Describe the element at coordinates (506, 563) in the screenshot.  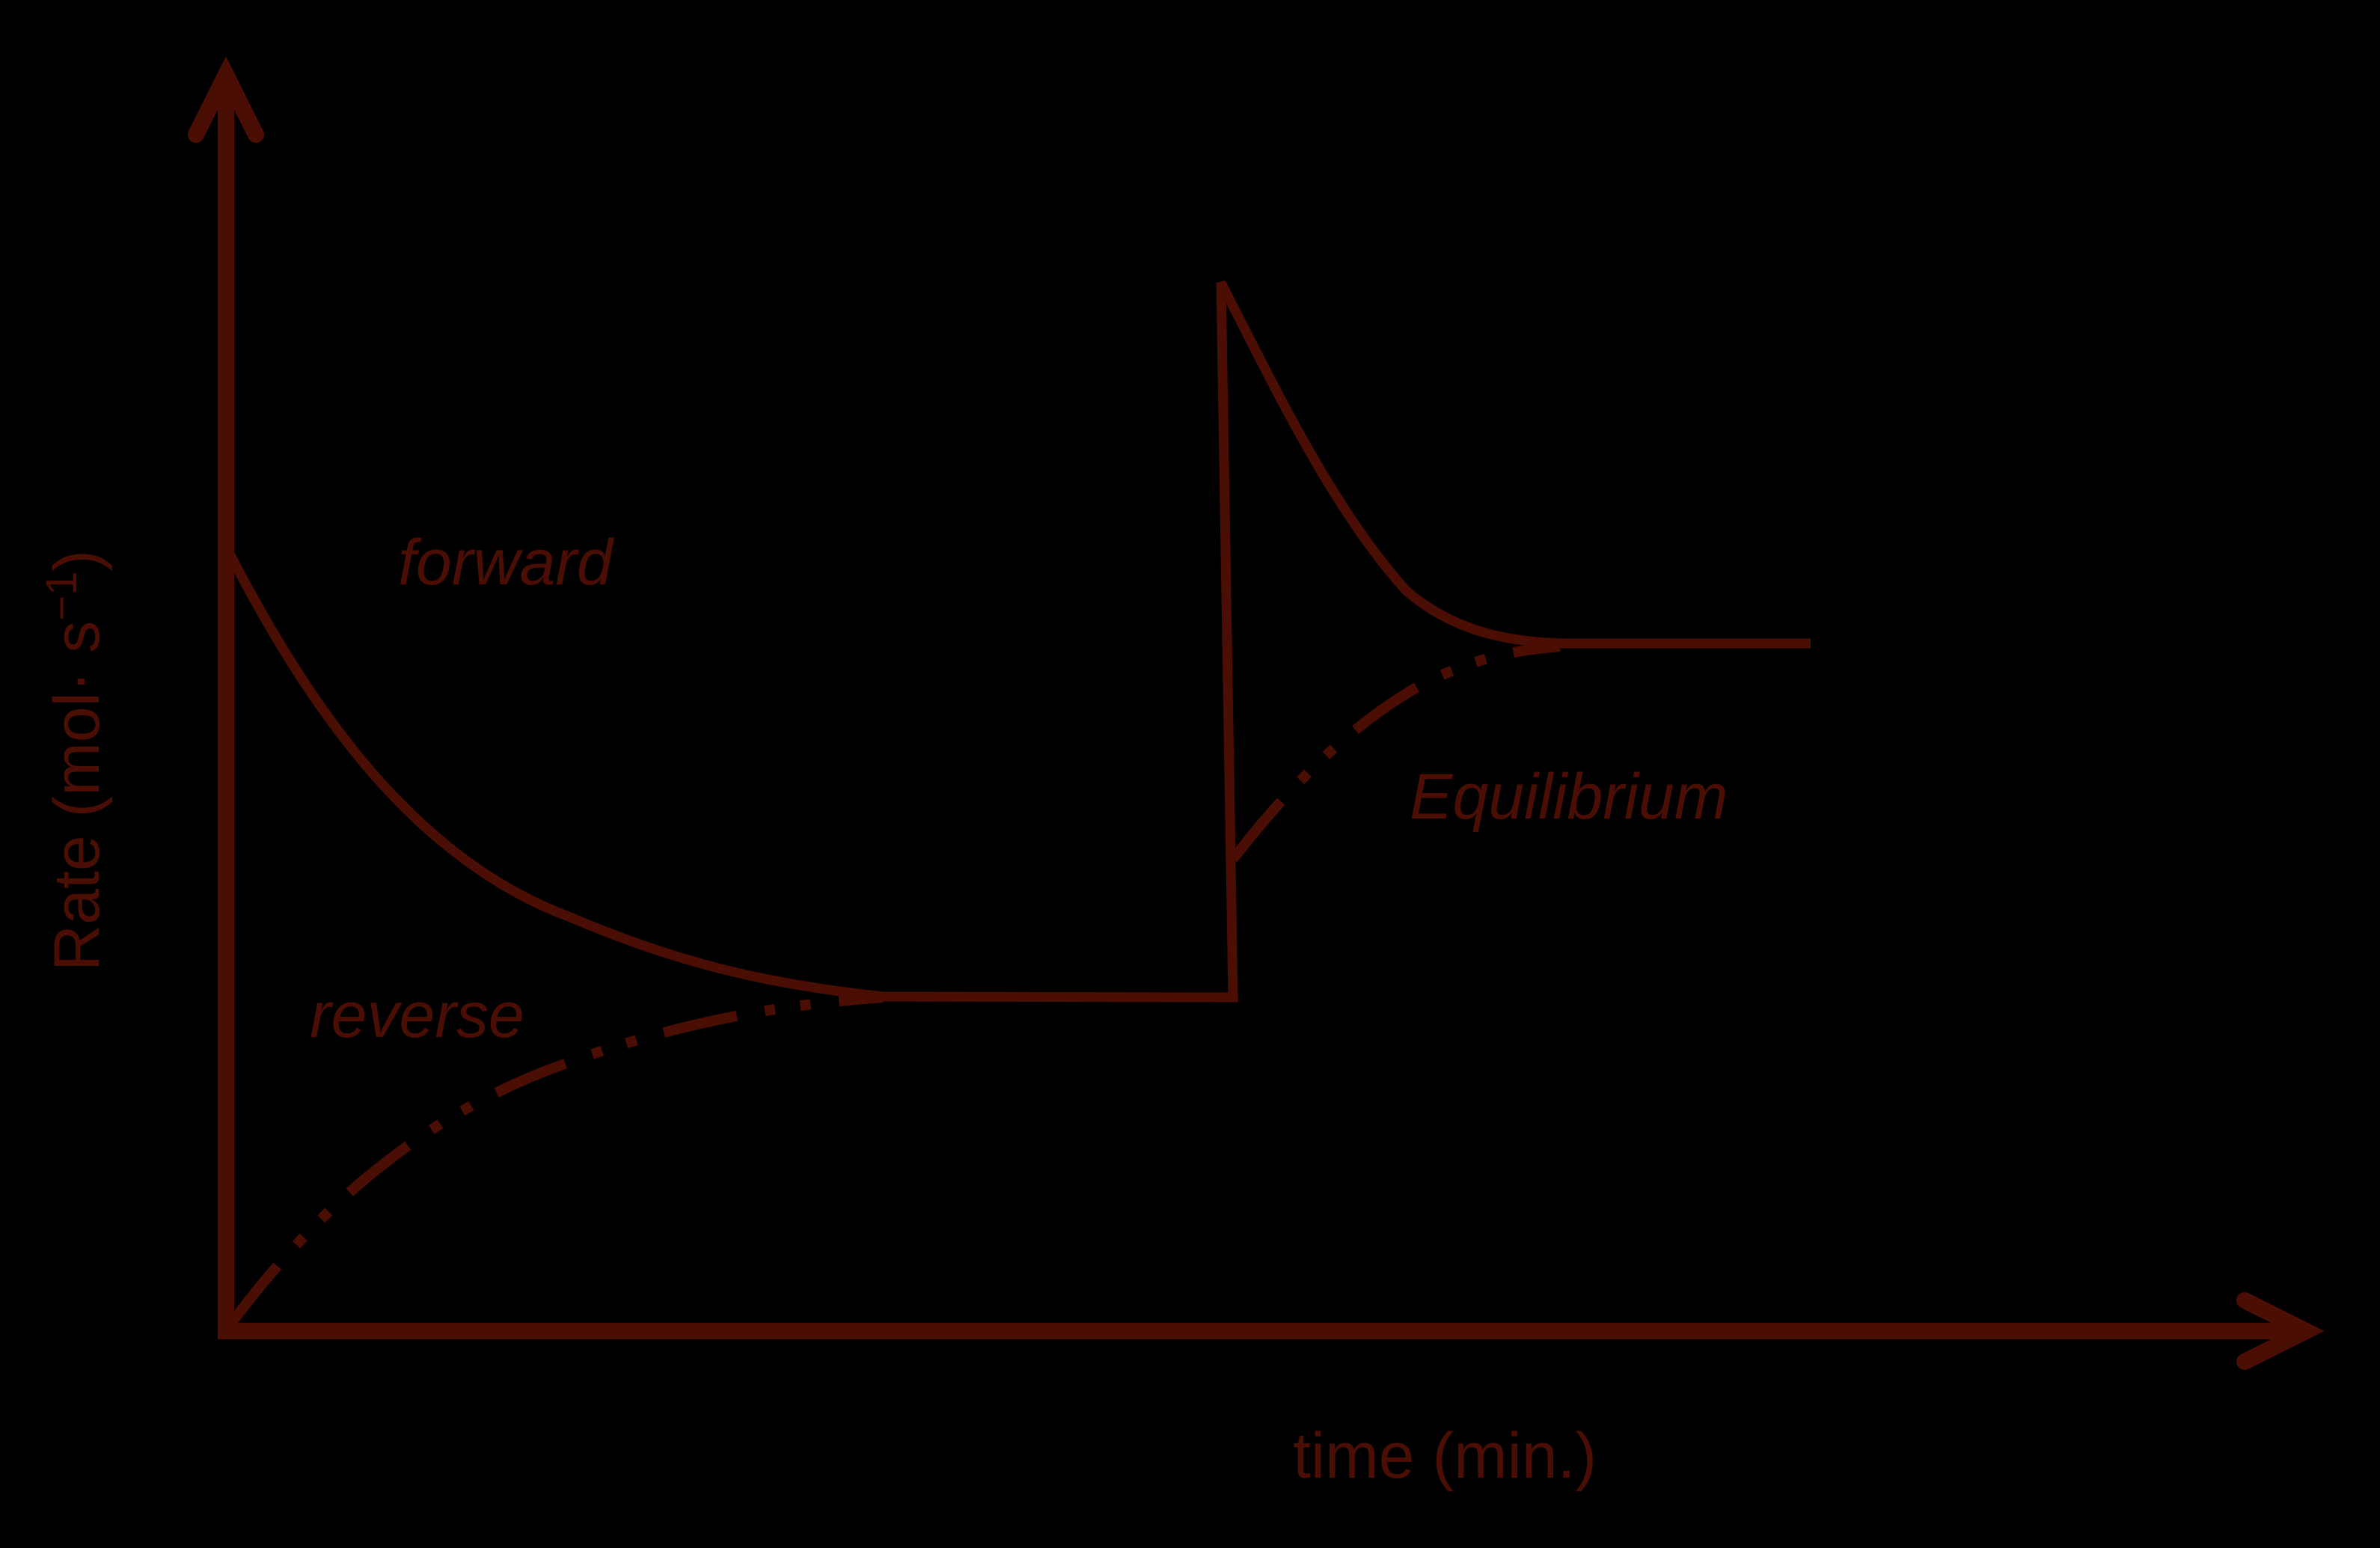
I see `forward-label: forward` at that location.